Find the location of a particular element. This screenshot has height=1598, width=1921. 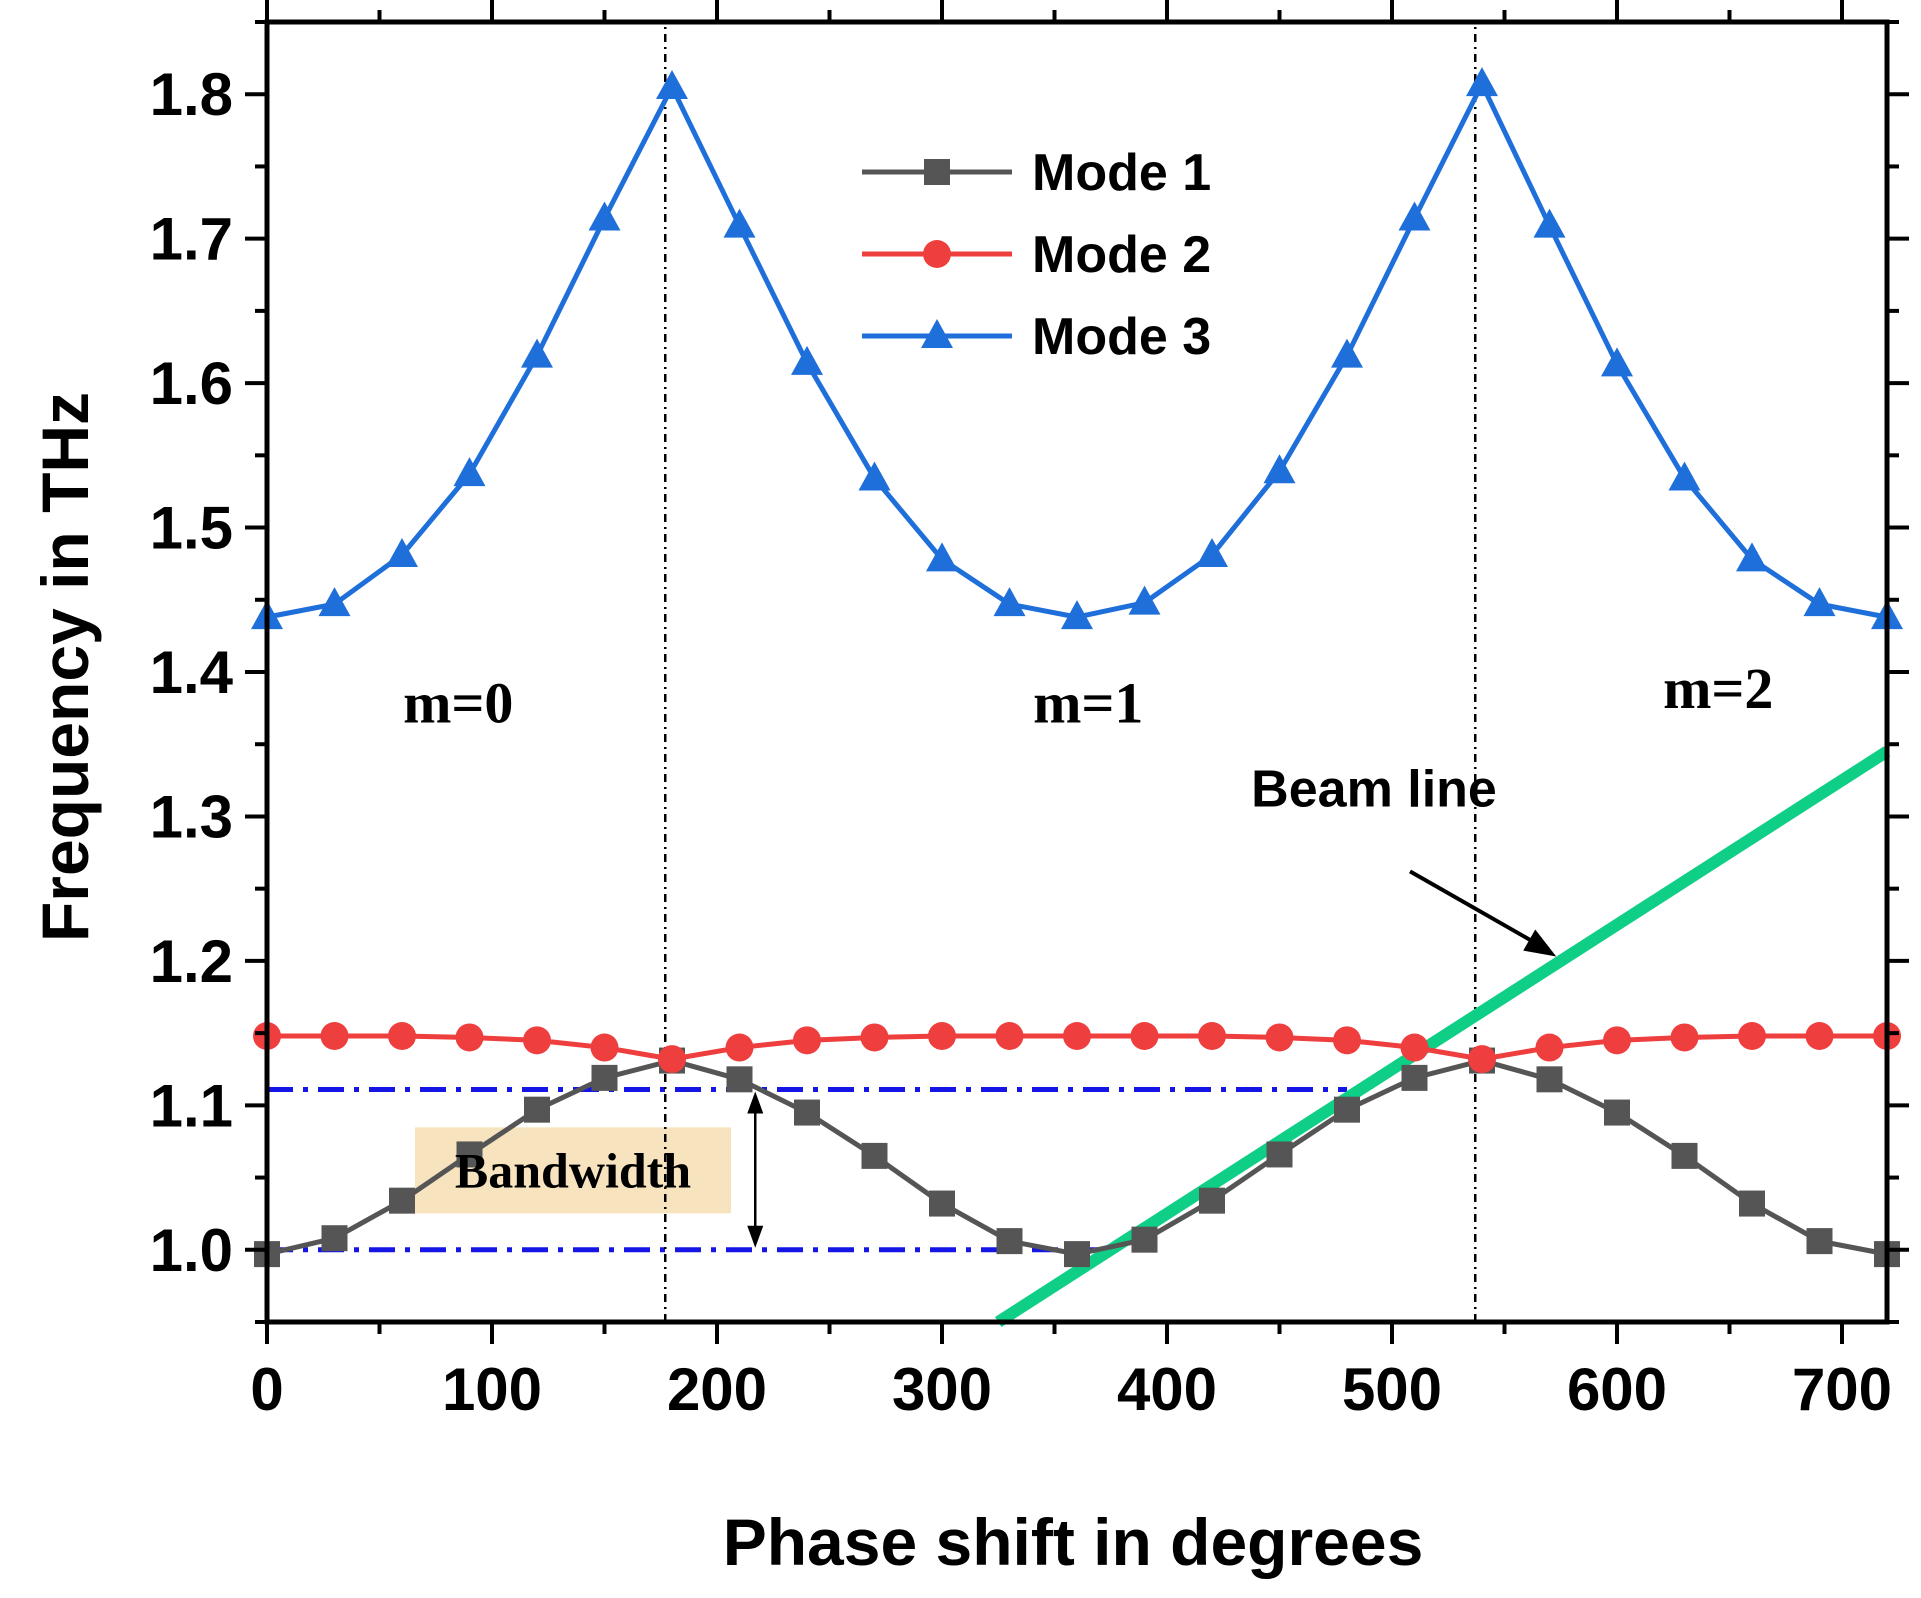

y-axis-title: Frequency in THz is located at coordinates (65, 667).